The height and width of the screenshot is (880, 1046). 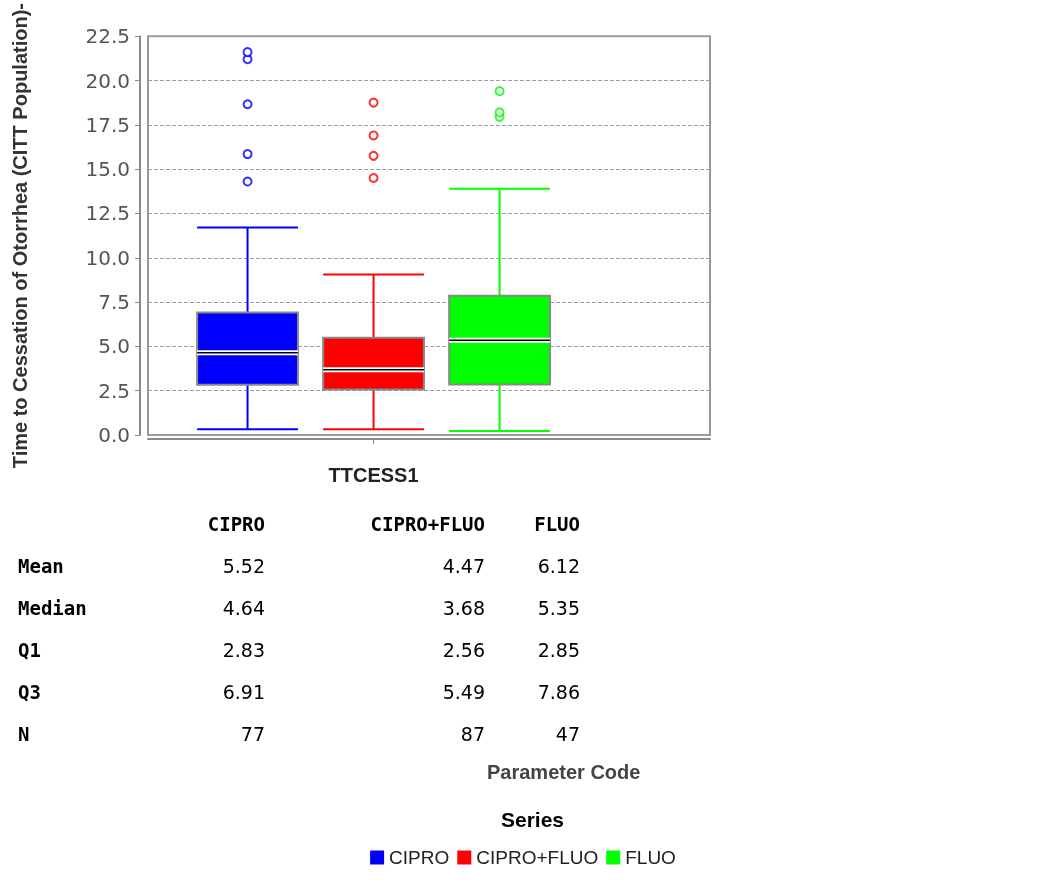 What do you see at coordinates (463, 566) in the screenshot?
I see `text: 4.47` at bounding box center [463, 566].